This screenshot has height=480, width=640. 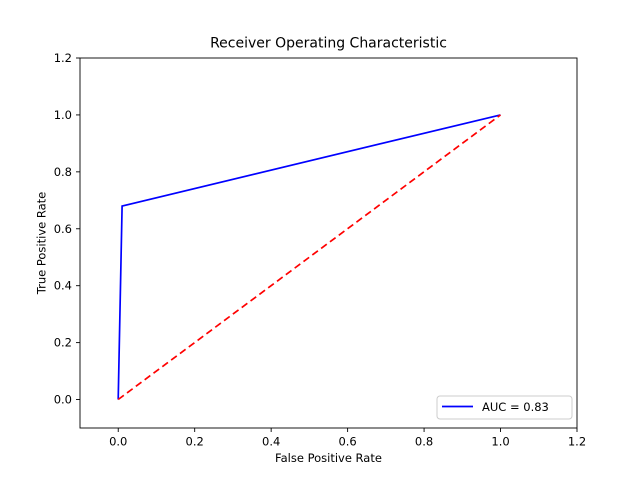 I want to click on x-tick-label: 0.0, so click(x=118, y=442).